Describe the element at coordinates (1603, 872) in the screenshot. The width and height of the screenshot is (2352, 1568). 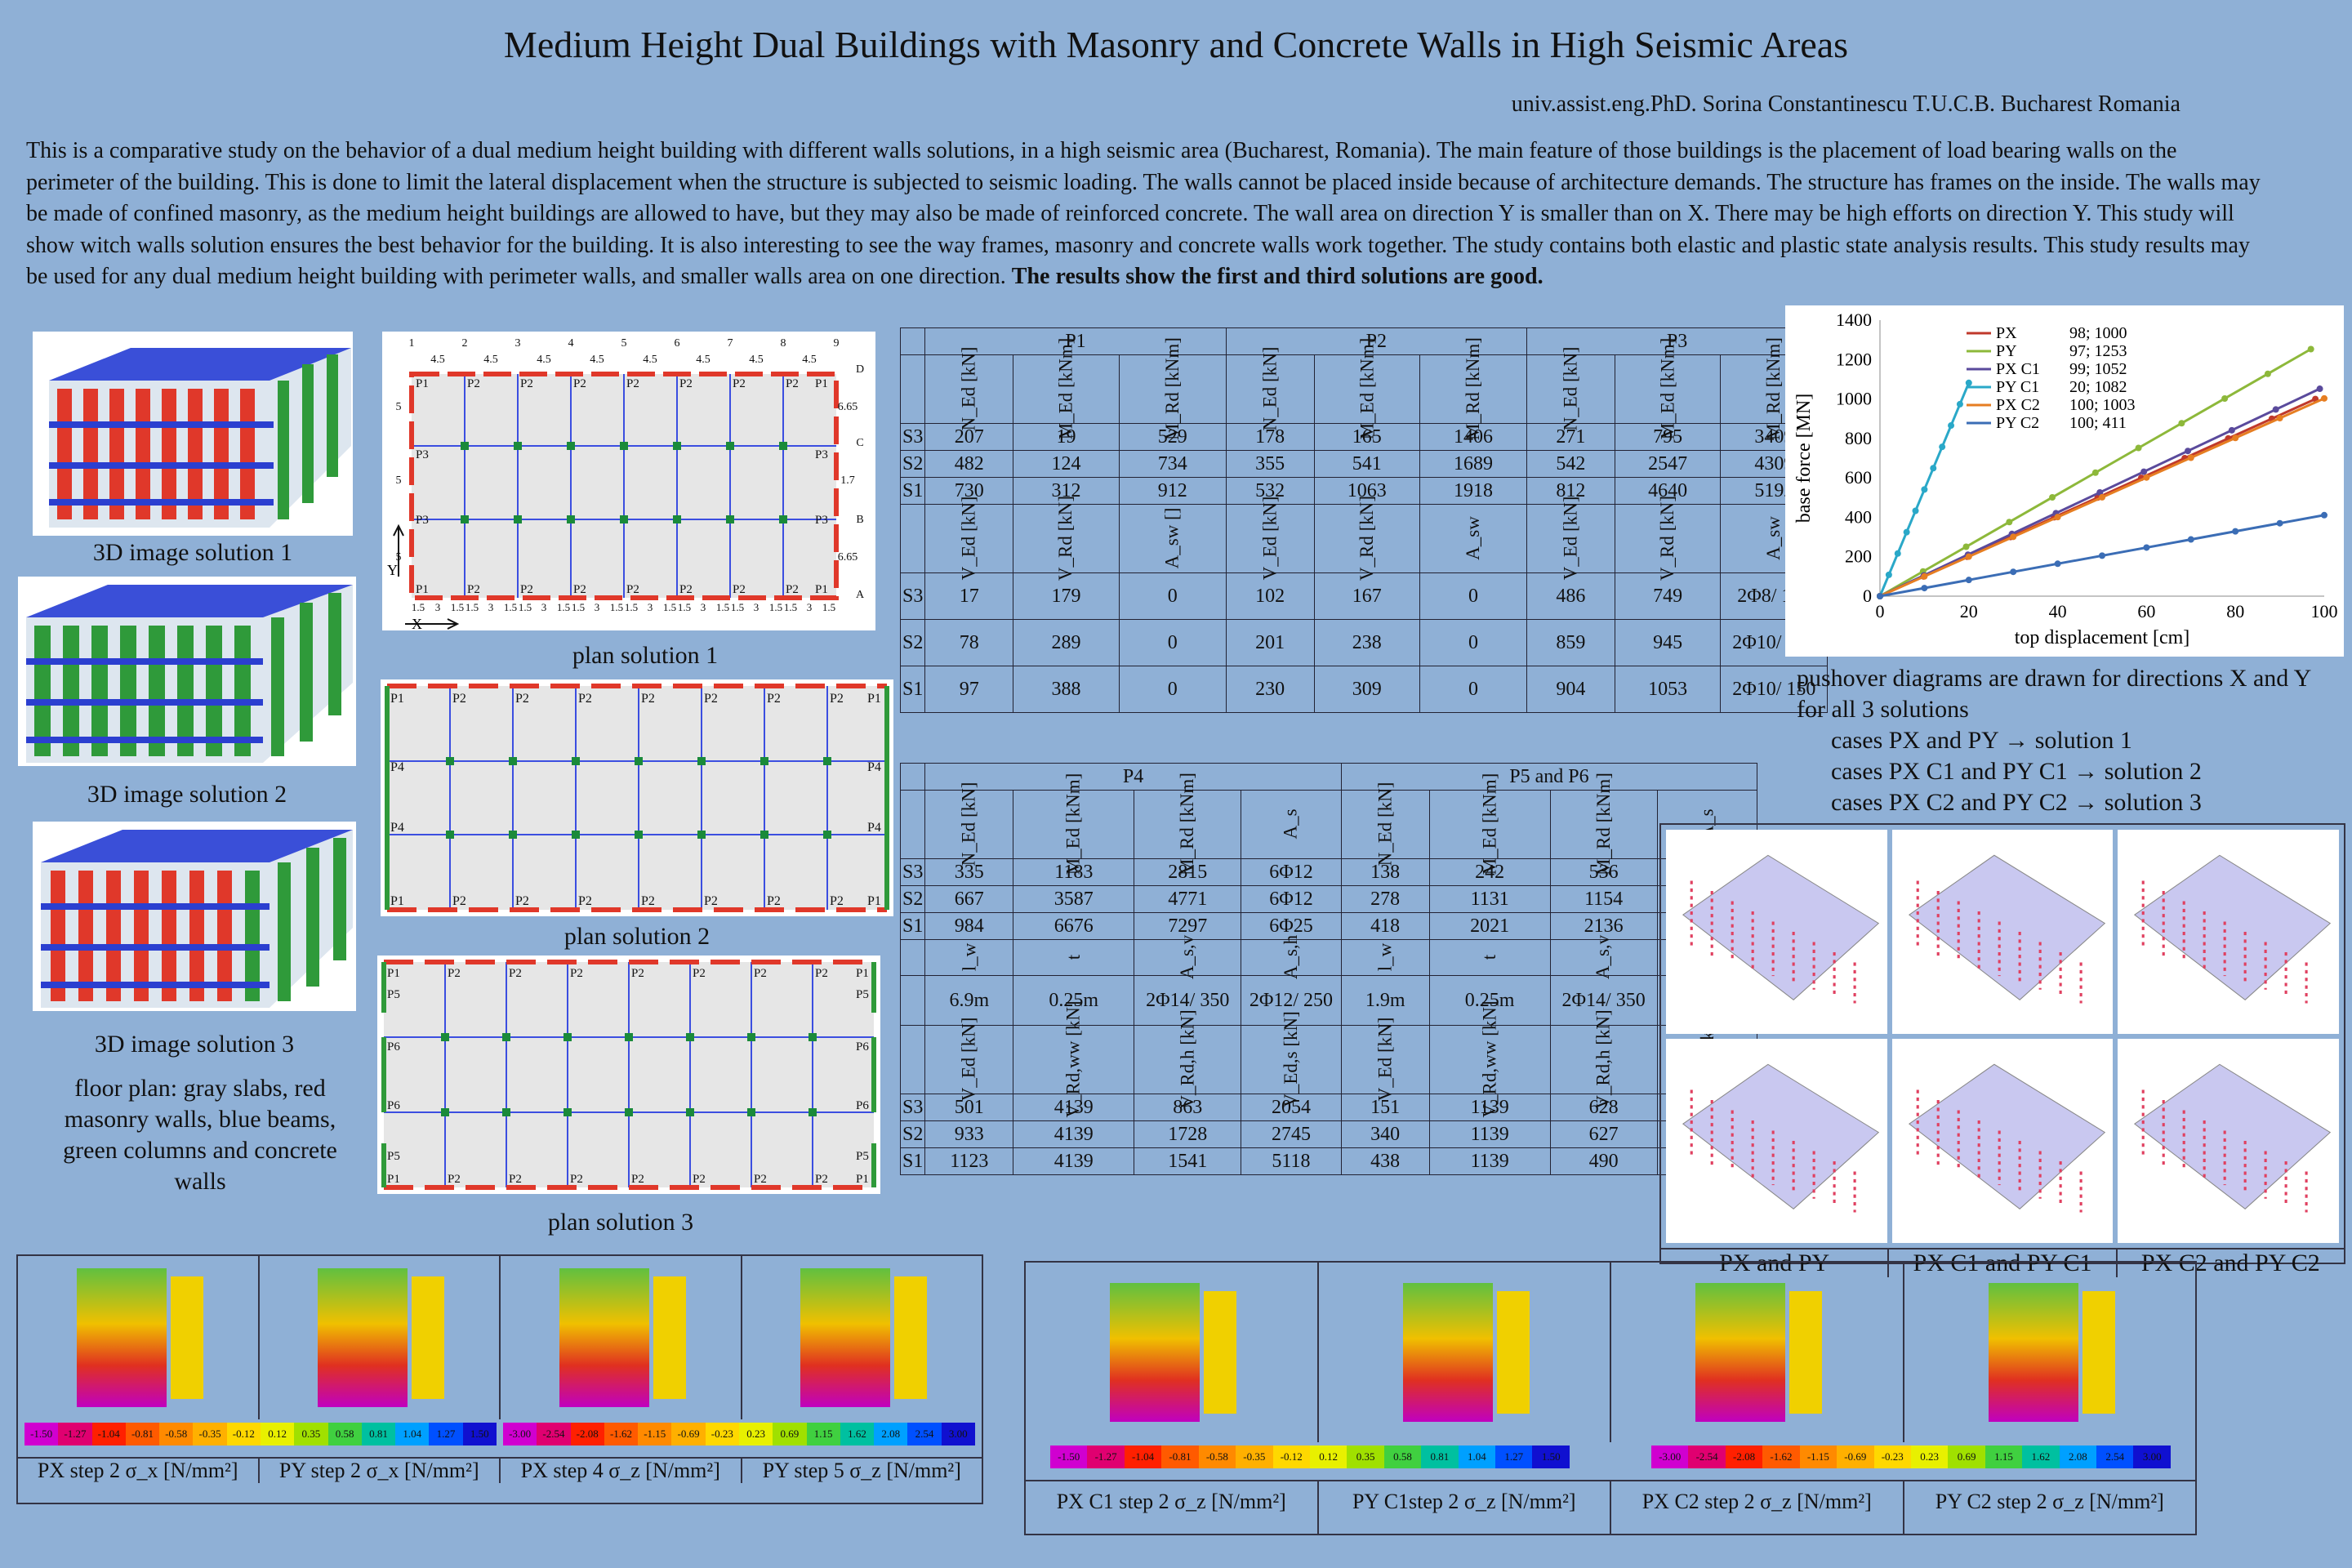
I see `table-cell: 536` at that location.